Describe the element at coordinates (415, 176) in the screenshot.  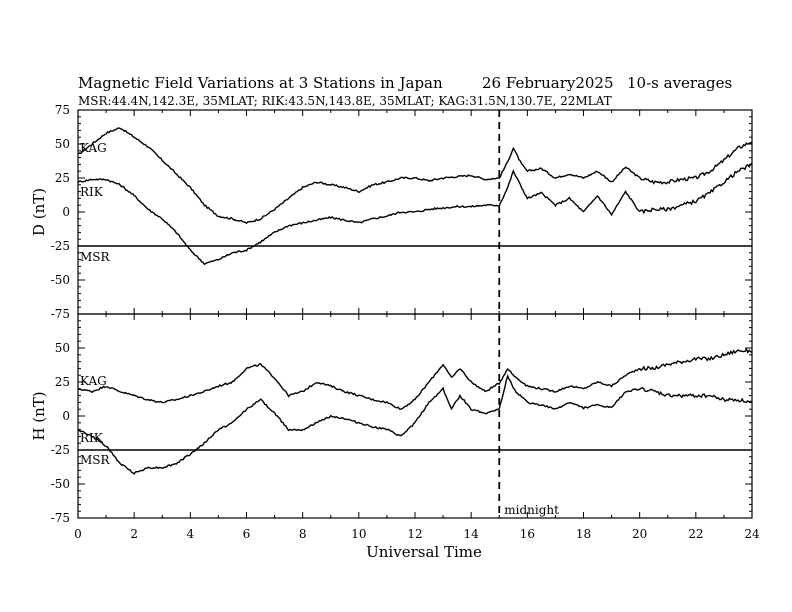
I see `d-series-kag` at that location.